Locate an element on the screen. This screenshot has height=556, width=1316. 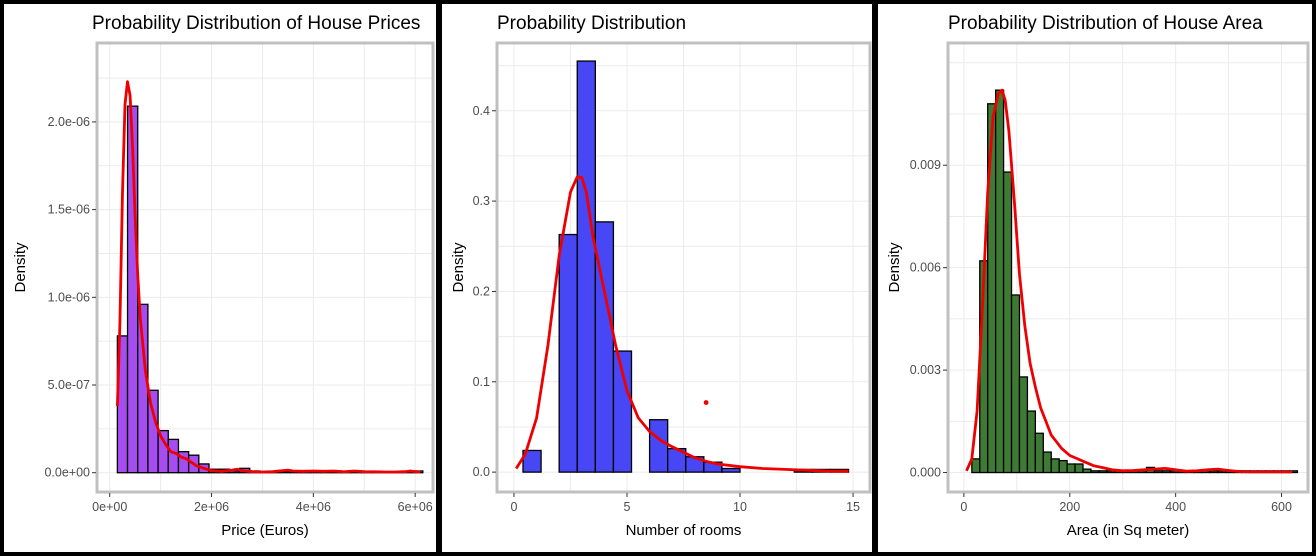
rooms-ytick-label: 0.3 is located at coordinates (481, 201).